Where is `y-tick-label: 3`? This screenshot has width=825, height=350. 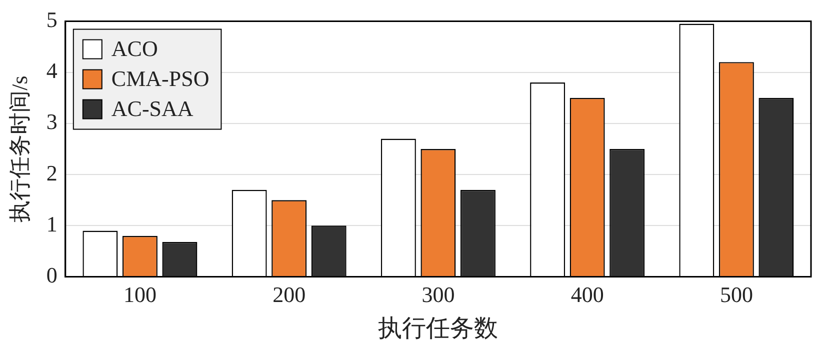
y-tick-label: 3 is located at coordinates (52, 121).